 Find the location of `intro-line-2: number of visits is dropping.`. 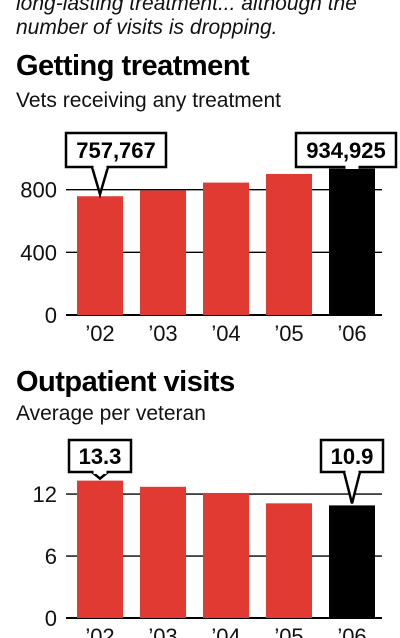

intro-line-2: number of visits is dropping. is located at coordinates (147, 27).